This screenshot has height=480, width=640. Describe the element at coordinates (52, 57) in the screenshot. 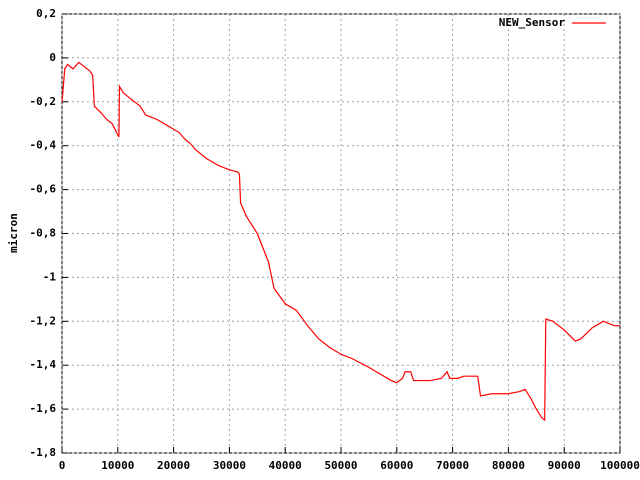

I see `y-tick-label: 0` at that location.